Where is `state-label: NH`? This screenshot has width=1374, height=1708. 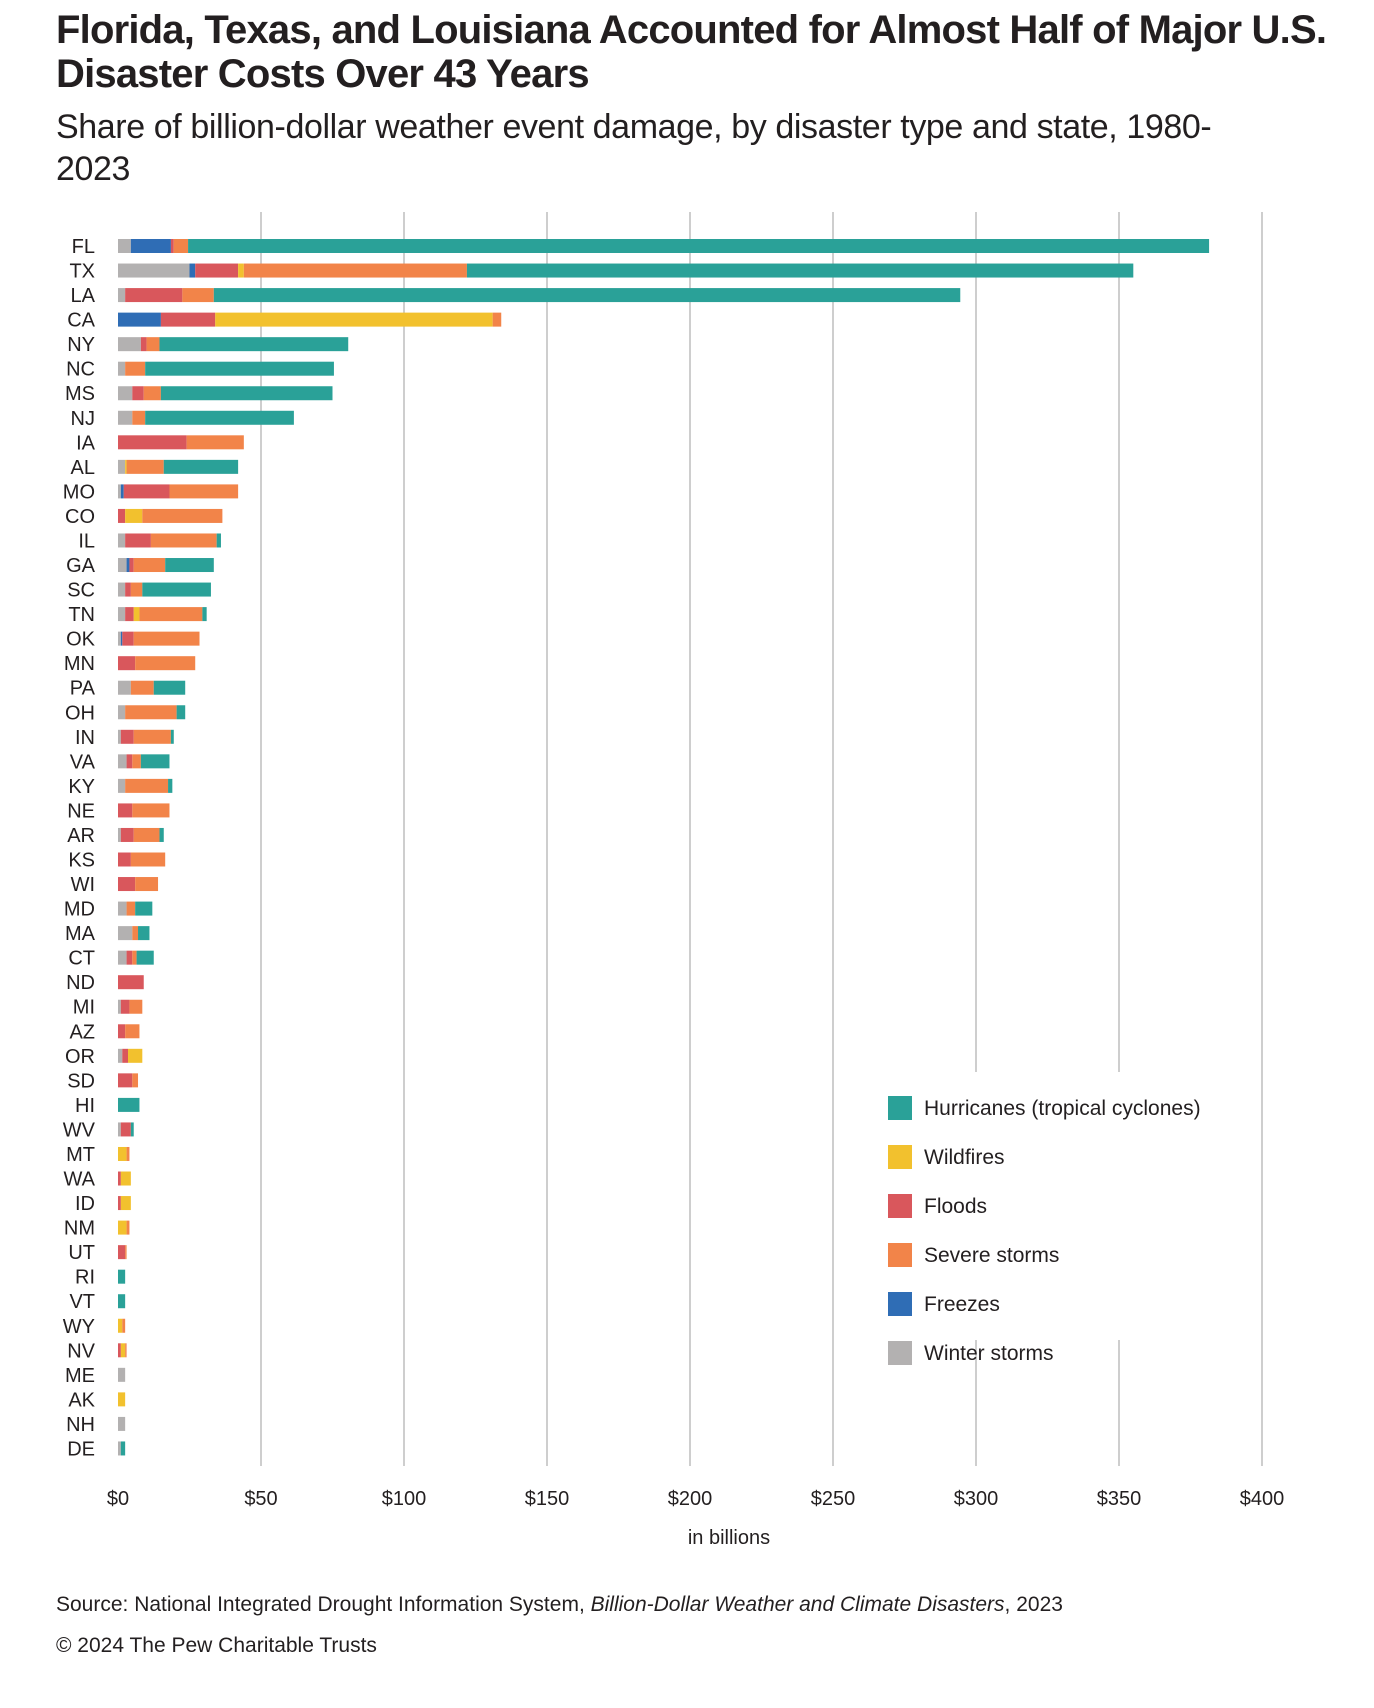 state-label: NH is located at coordinates (80, 1425).